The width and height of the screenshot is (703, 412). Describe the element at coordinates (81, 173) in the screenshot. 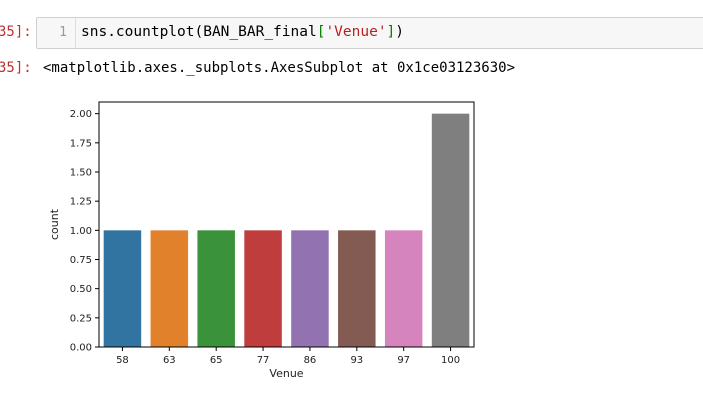

I see `y-tick-label: 1.50` at that location.